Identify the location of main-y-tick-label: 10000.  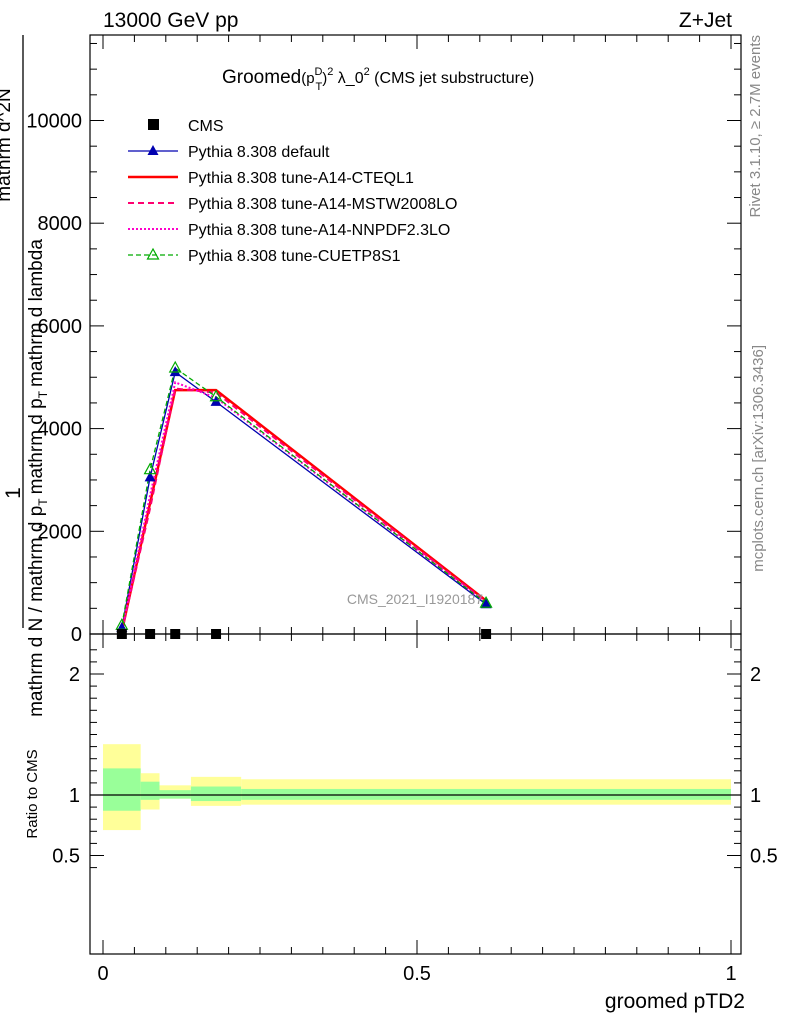
(54, 122).